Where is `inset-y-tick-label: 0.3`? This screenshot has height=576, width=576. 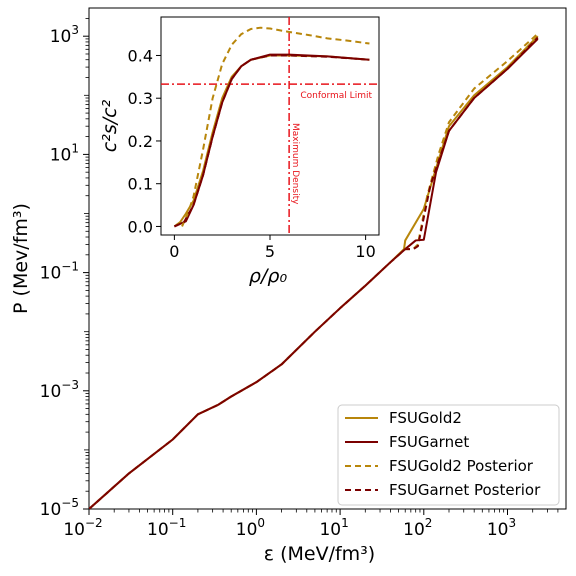
inset-y-tick-label: 0.3 is located at coordinates (140, 98).